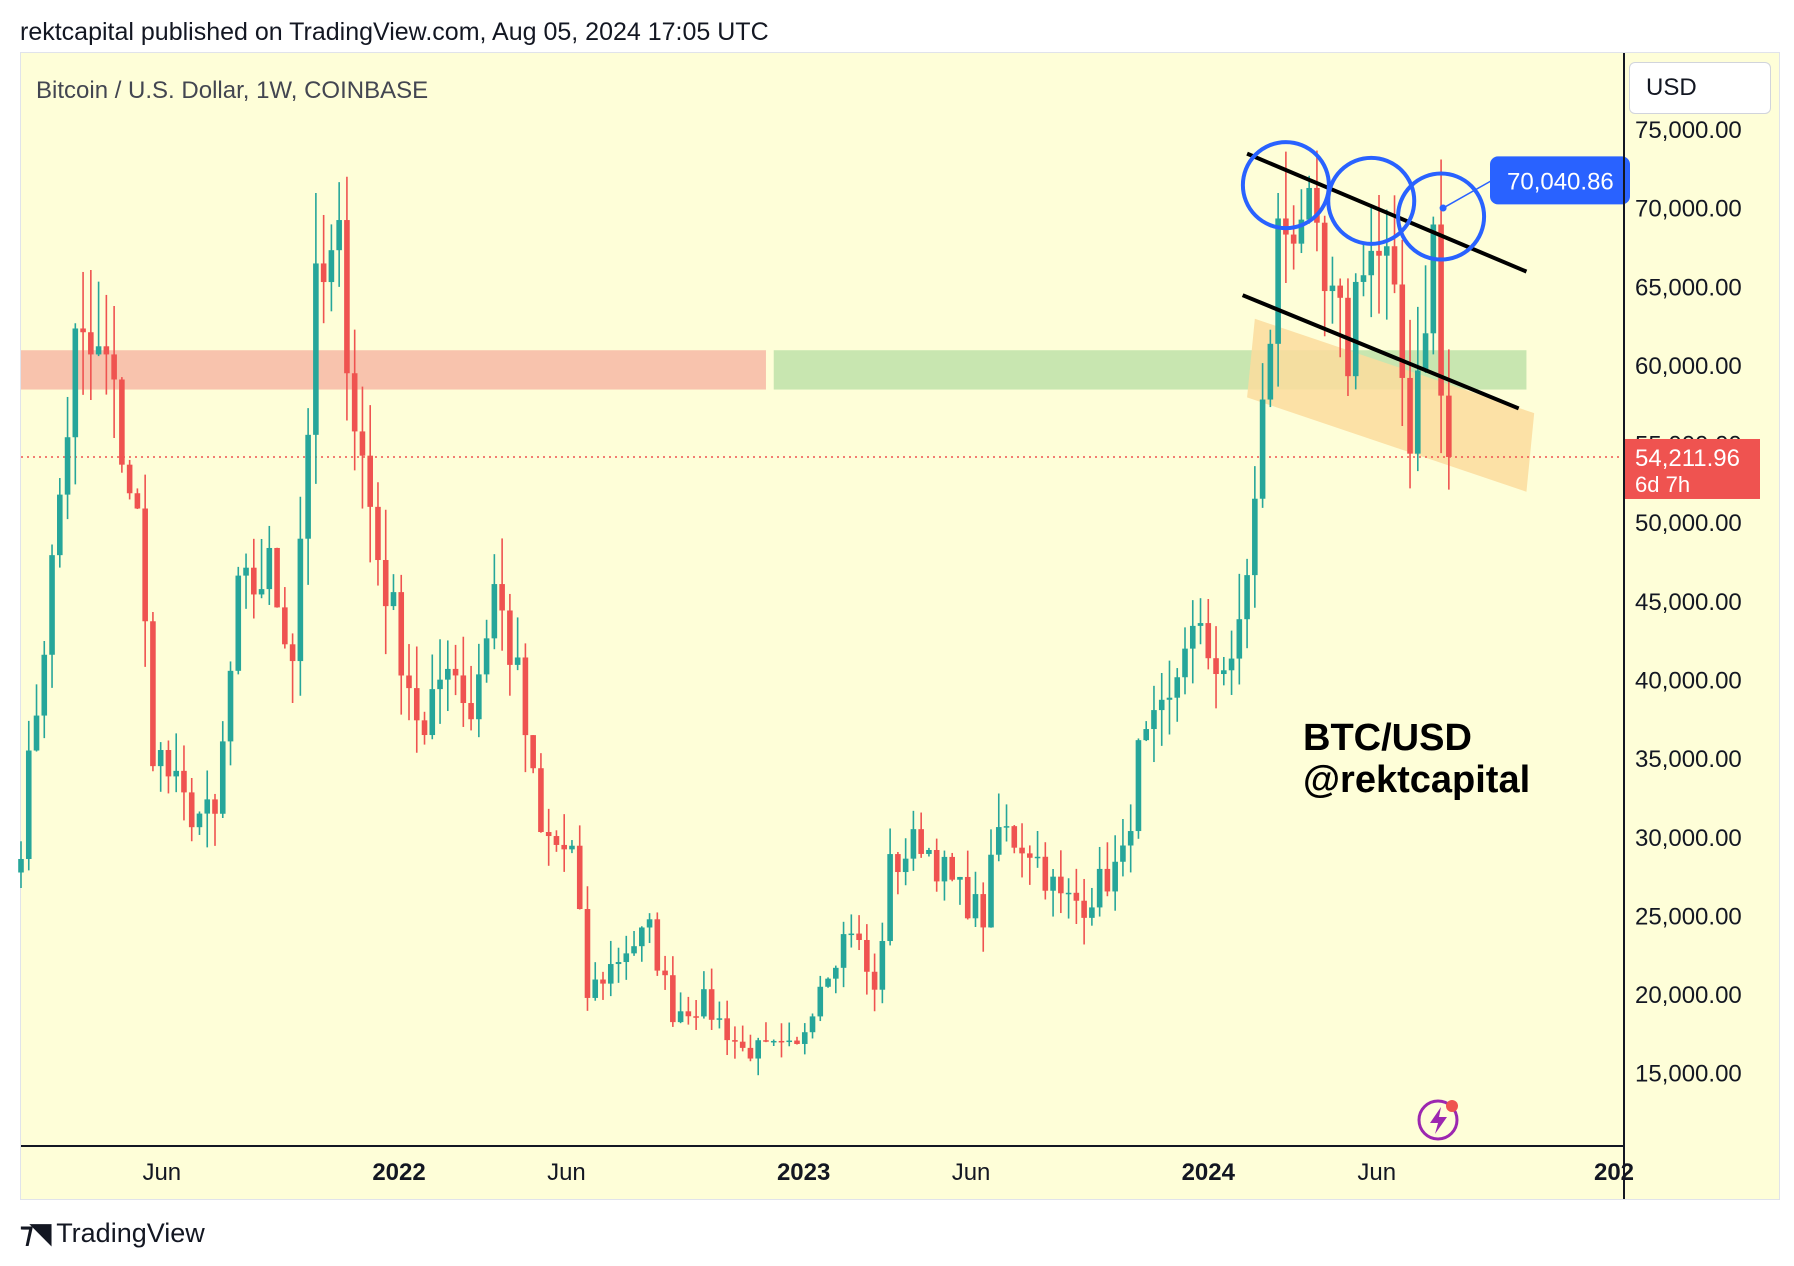 The image size is (1794, 1266). What do you see at coordinates (1688, 523) in the screenshot?
I see `price-tick-label: 50,000.00` at bounding box center [1688, 523].